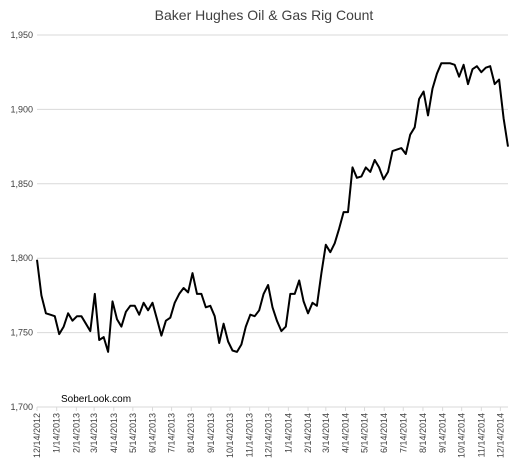 The height and width of the screenshot is (475, 518). I want to click on x-tick-label: 12/14/2013, so click(269, 435).